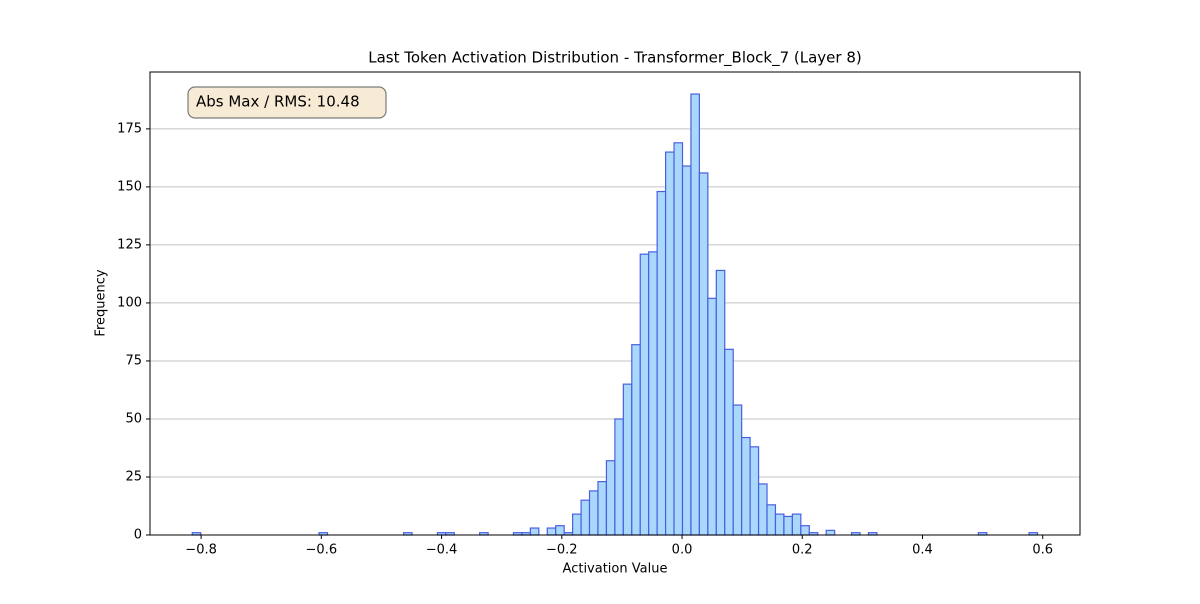 The image size is (1200, 604). What do you see at coordinates (322, 550) in the screenshot?
I see `x-tick-label: −0.6` at bounding box center [322, 550].